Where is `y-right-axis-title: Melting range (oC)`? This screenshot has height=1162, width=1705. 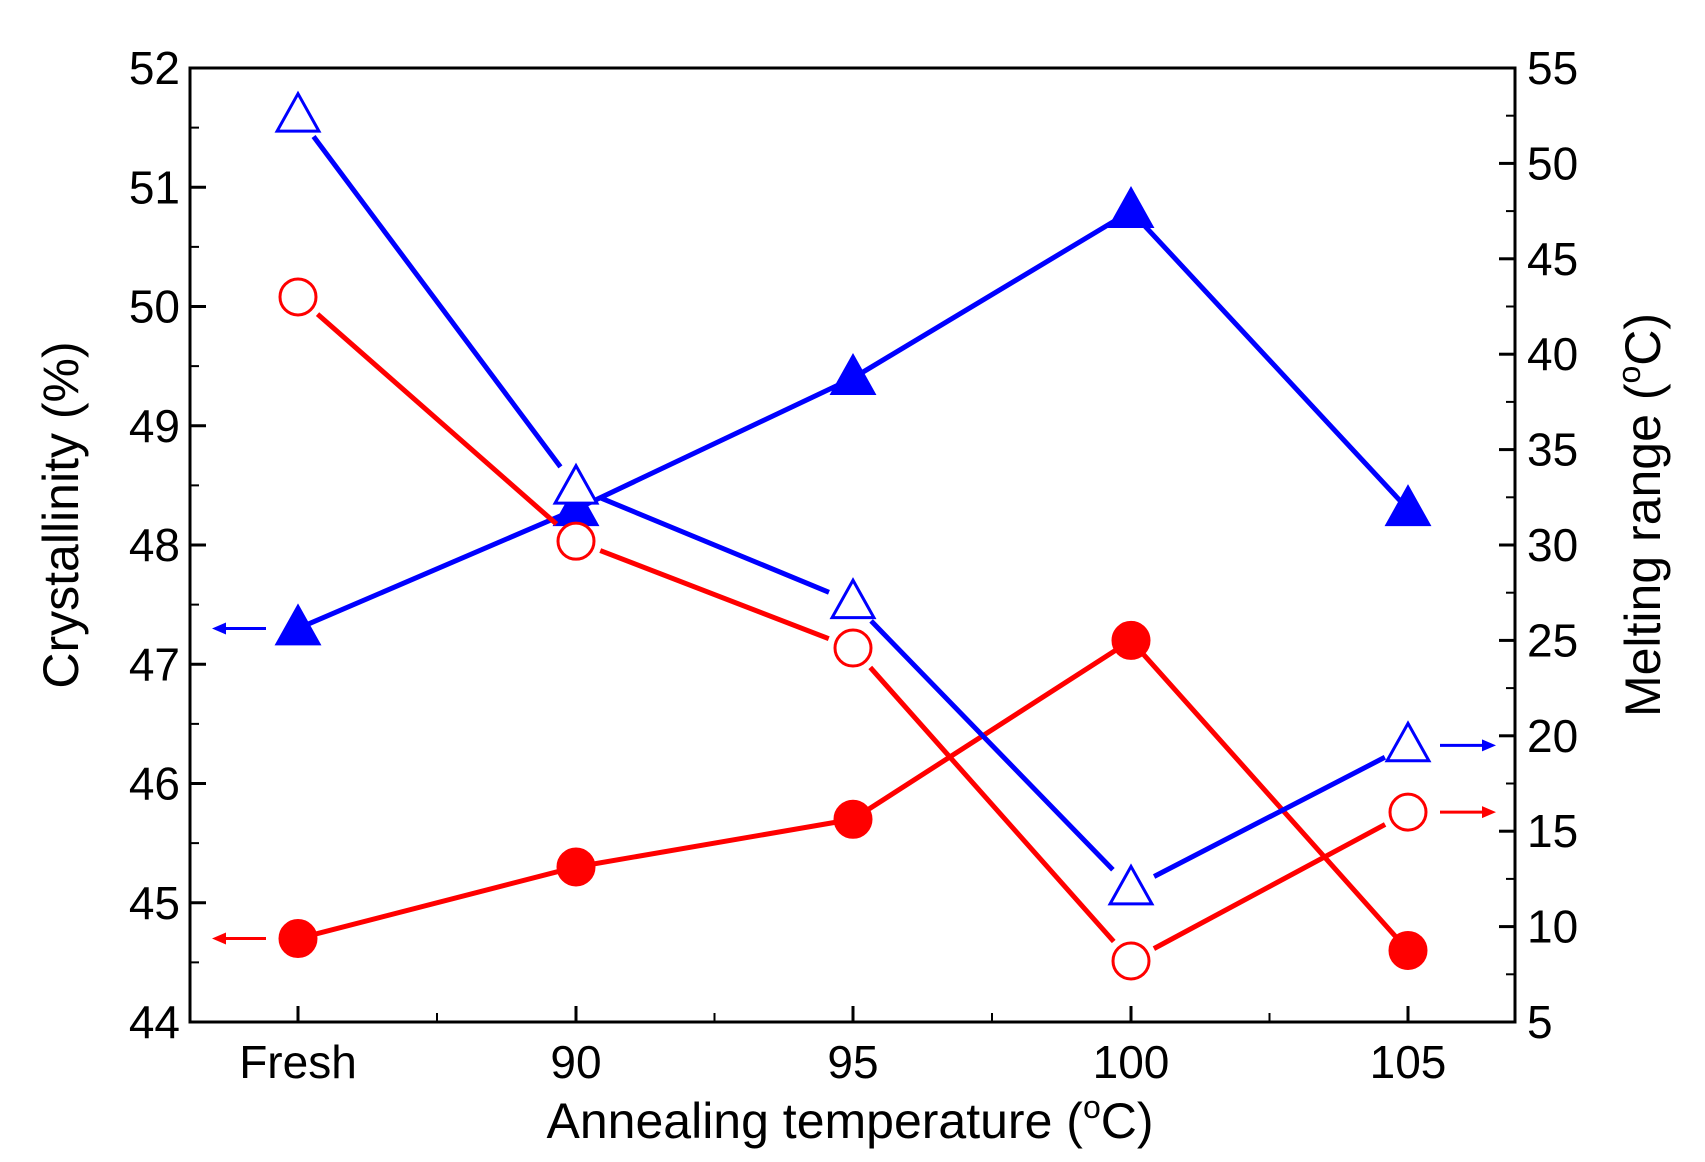 y-right-axis-title: Melting range (oC) is located at coordinates (1641, 515).